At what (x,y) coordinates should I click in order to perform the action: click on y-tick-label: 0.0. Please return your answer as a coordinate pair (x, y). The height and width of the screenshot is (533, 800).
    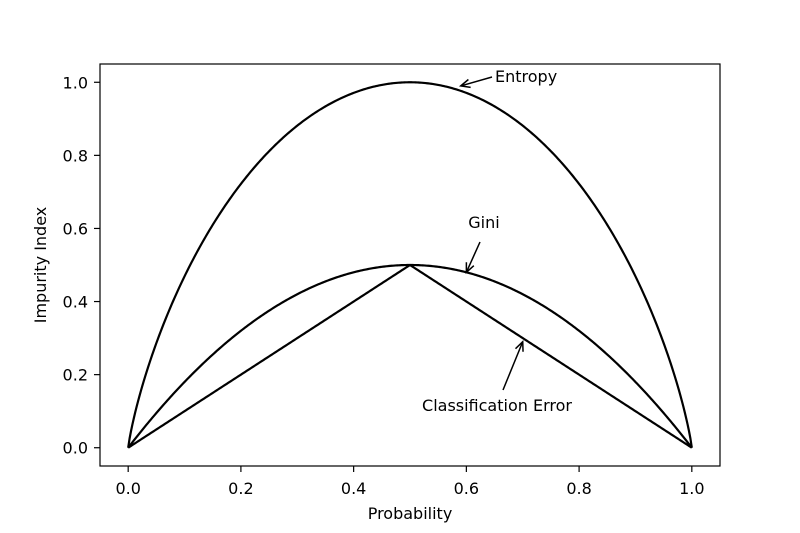
    Looking at the image, I should click on (75, 448).